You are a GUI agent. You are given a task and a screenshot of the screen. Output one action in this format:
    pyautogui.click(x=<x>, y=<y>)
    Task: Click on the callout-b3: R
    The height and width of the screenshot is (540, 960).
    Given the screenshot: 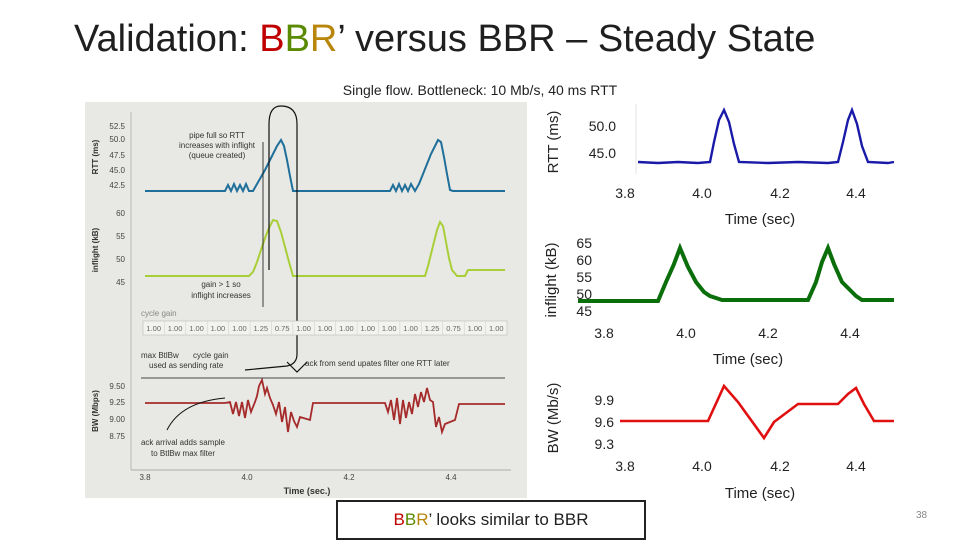 What is the action you would take?
    pyautogui.click(x=422, y=519)
    